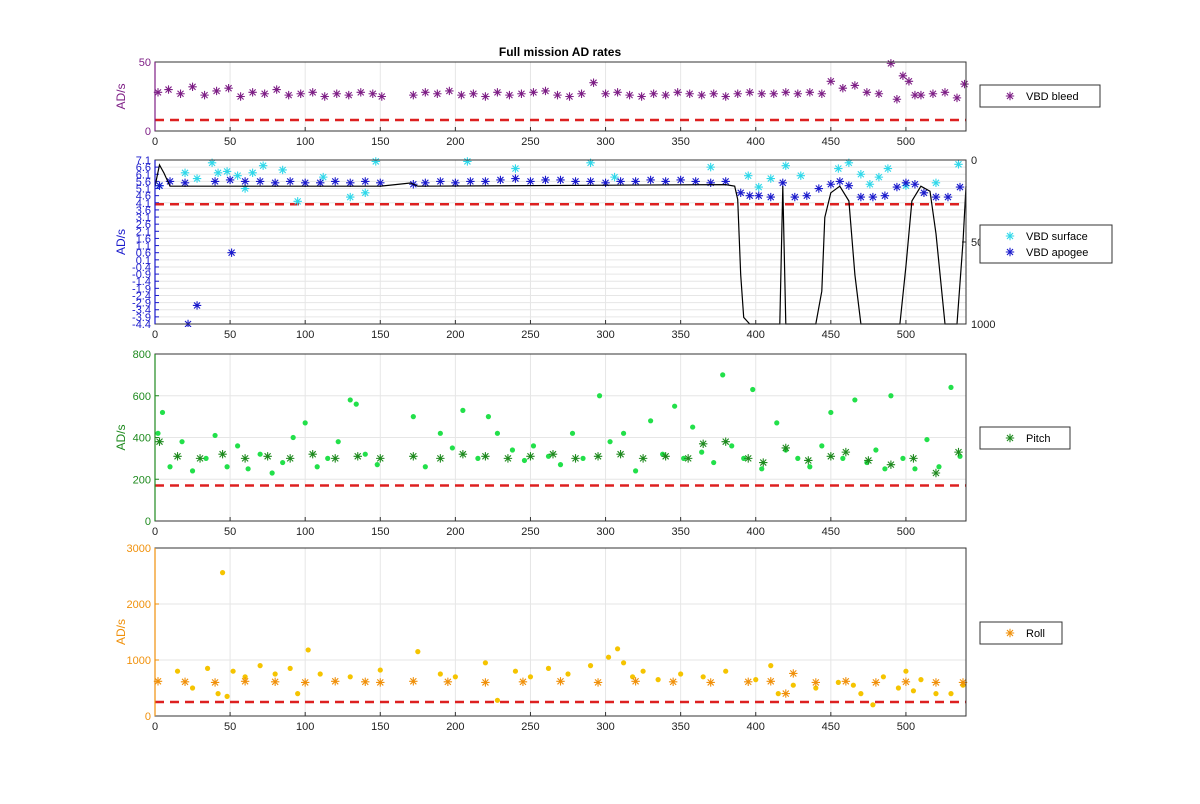  I want to click on x-tick-label: 100, so click(305, 727).